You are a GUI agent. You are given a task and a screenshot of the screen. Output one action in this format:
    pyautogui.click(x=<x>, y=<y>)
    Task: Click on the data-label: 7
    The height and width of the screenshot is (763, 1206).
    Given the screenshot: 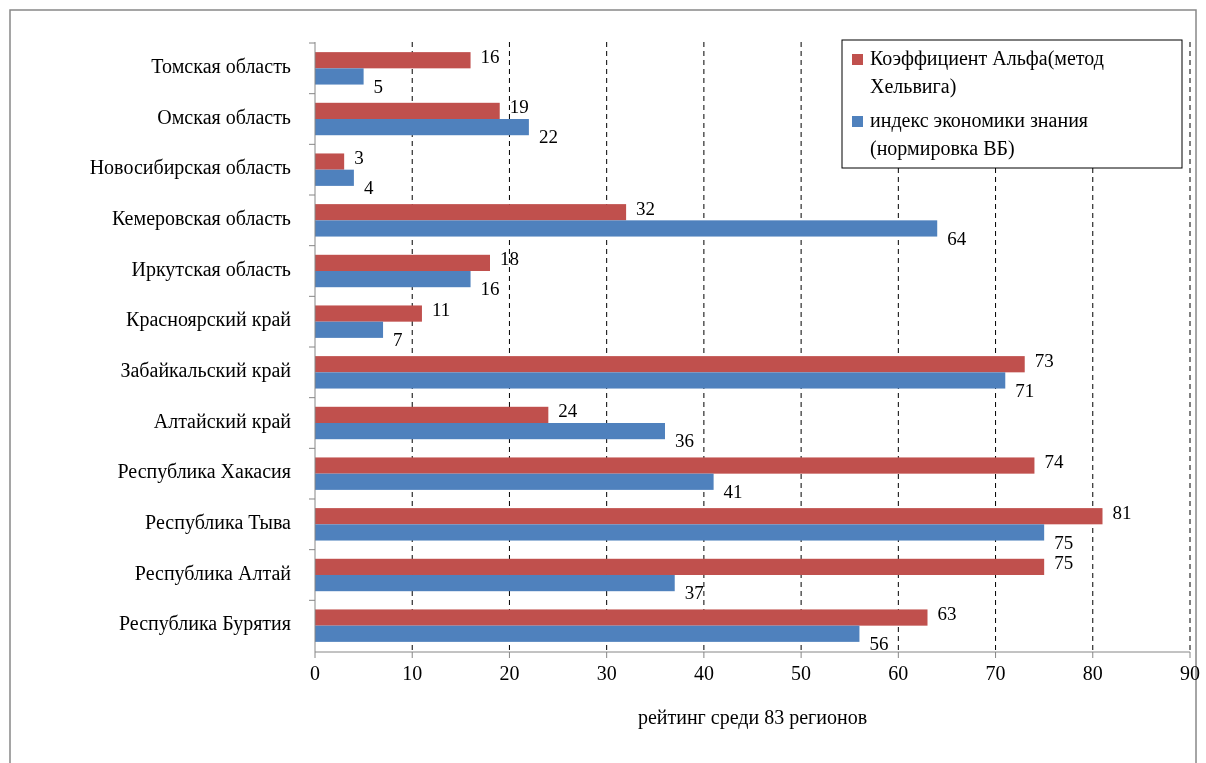 What is the action you would take?
    pyautogui.click(x=398, y=340)
    